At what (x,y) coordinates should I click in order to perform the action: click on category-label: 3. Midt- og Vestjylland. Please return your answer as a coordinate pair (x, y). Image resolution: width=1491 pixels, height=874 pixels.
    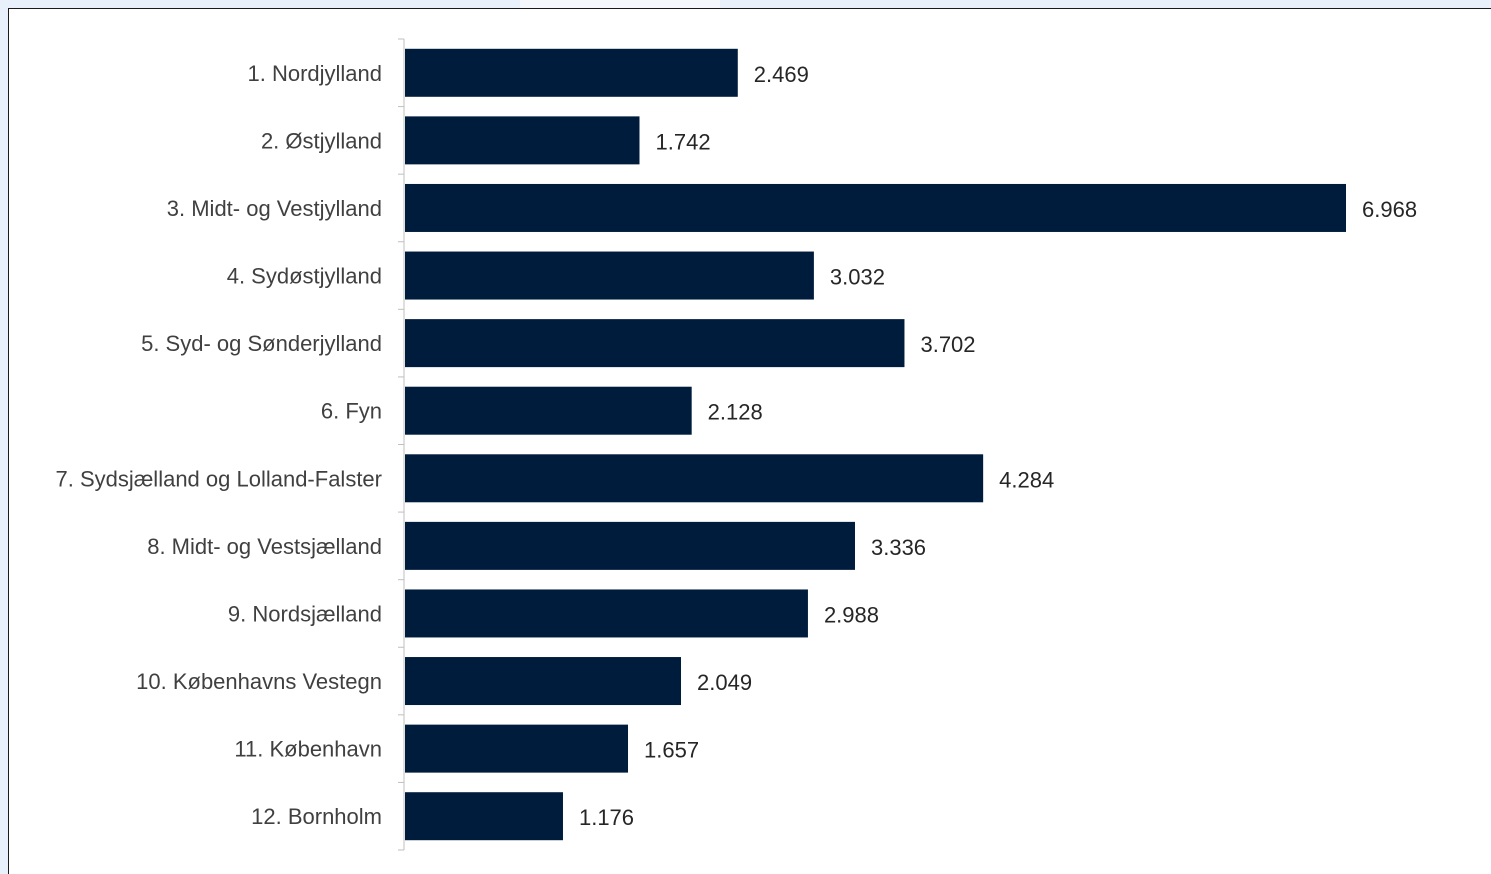
    Looking at the image, I should click on (274, 208).